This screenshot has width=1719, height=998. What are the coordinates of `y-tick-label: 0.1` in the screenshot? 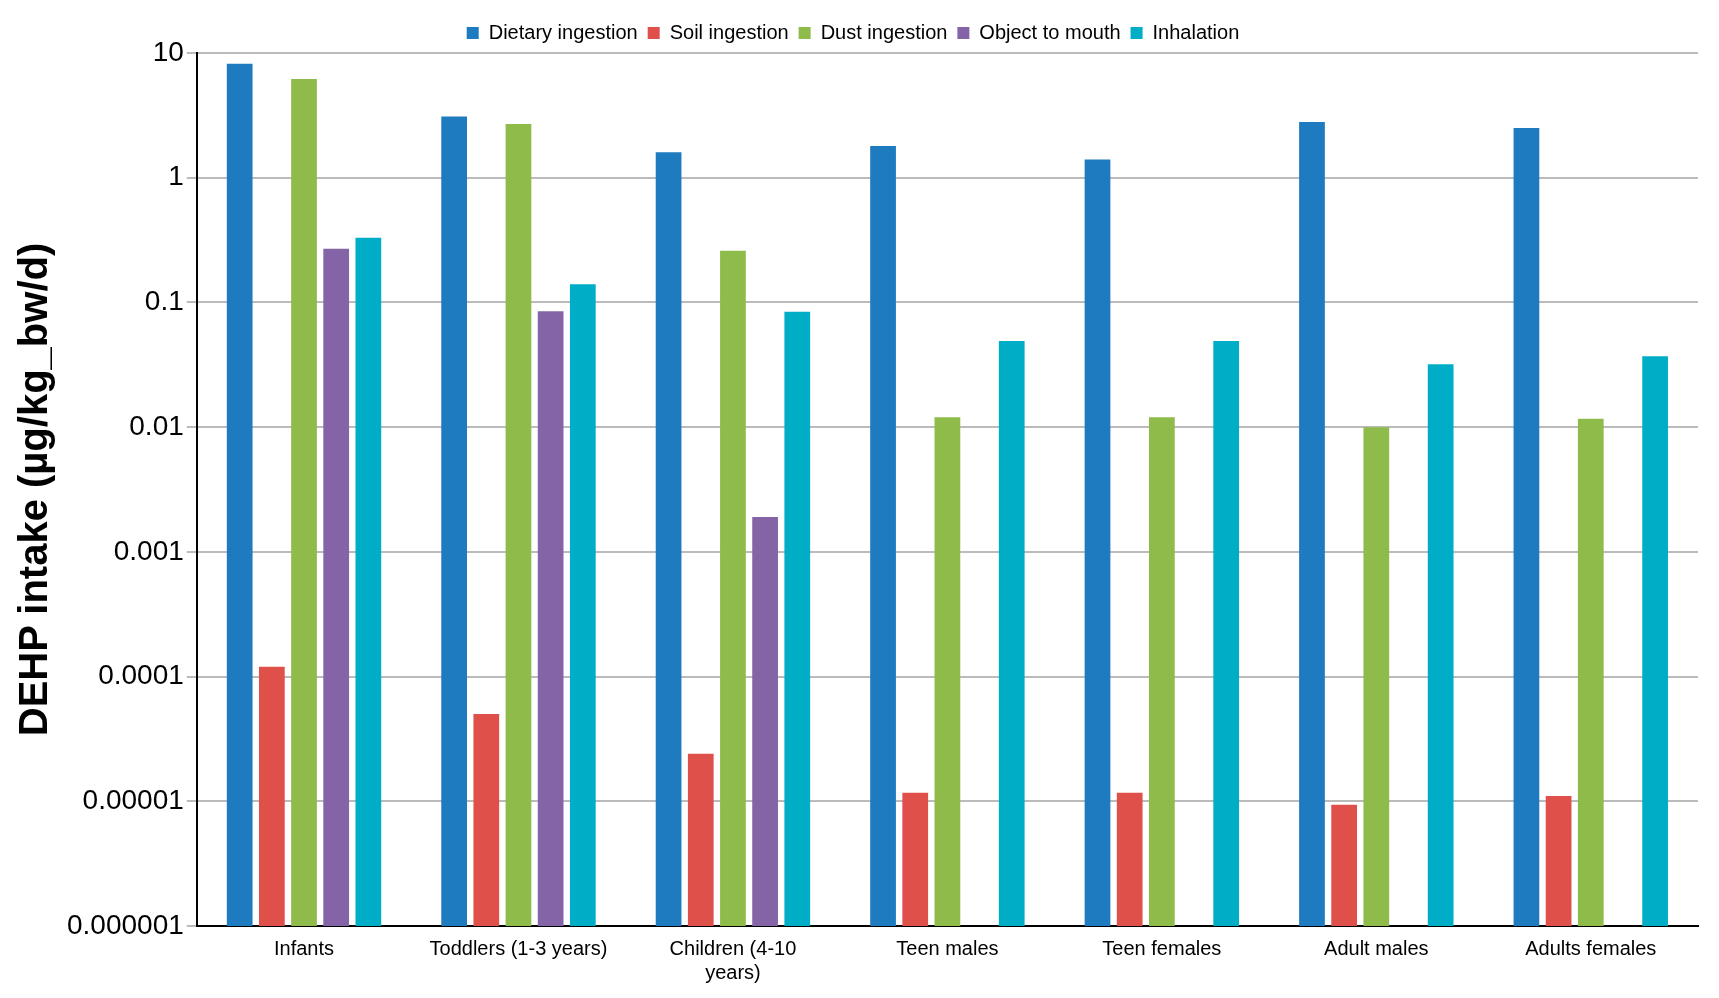 It's located at (164, 301).